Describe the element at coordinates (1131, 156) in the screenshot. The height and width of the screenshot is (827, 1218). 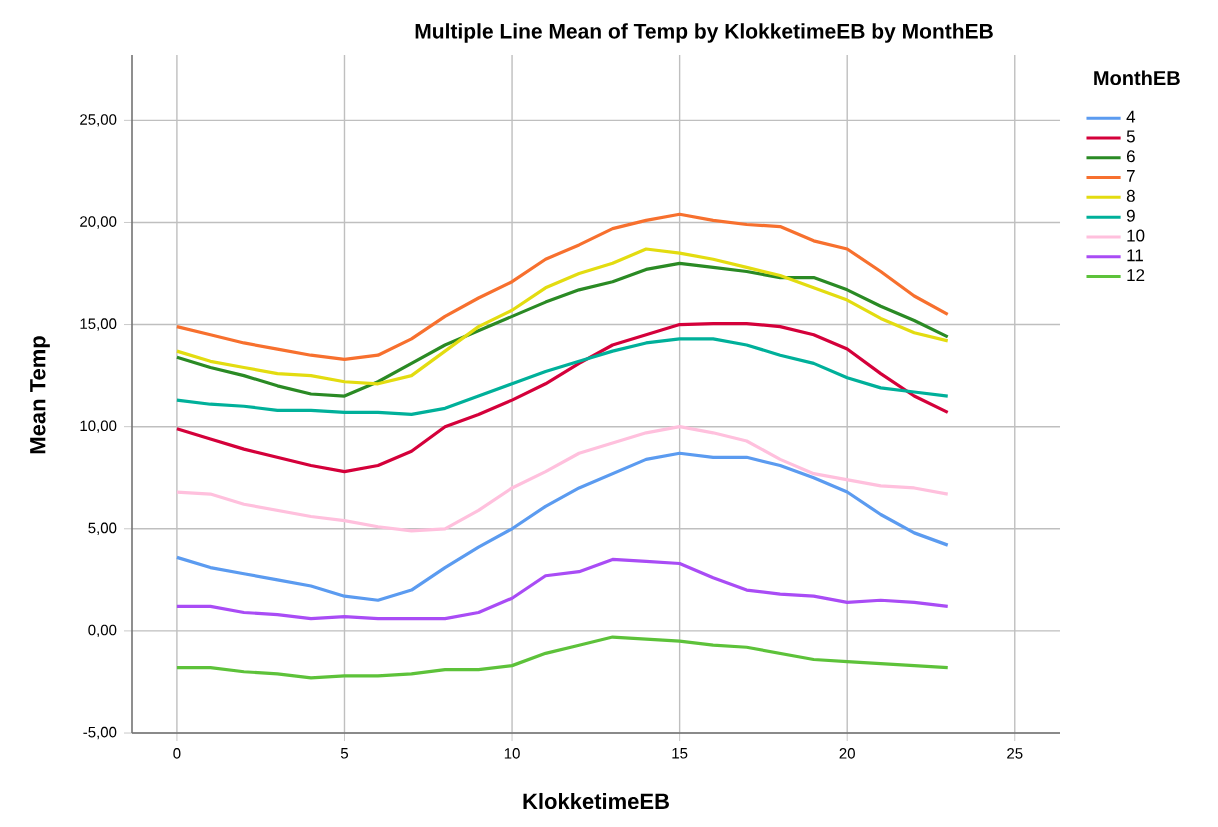
I see `legend-label: 6` at that location.